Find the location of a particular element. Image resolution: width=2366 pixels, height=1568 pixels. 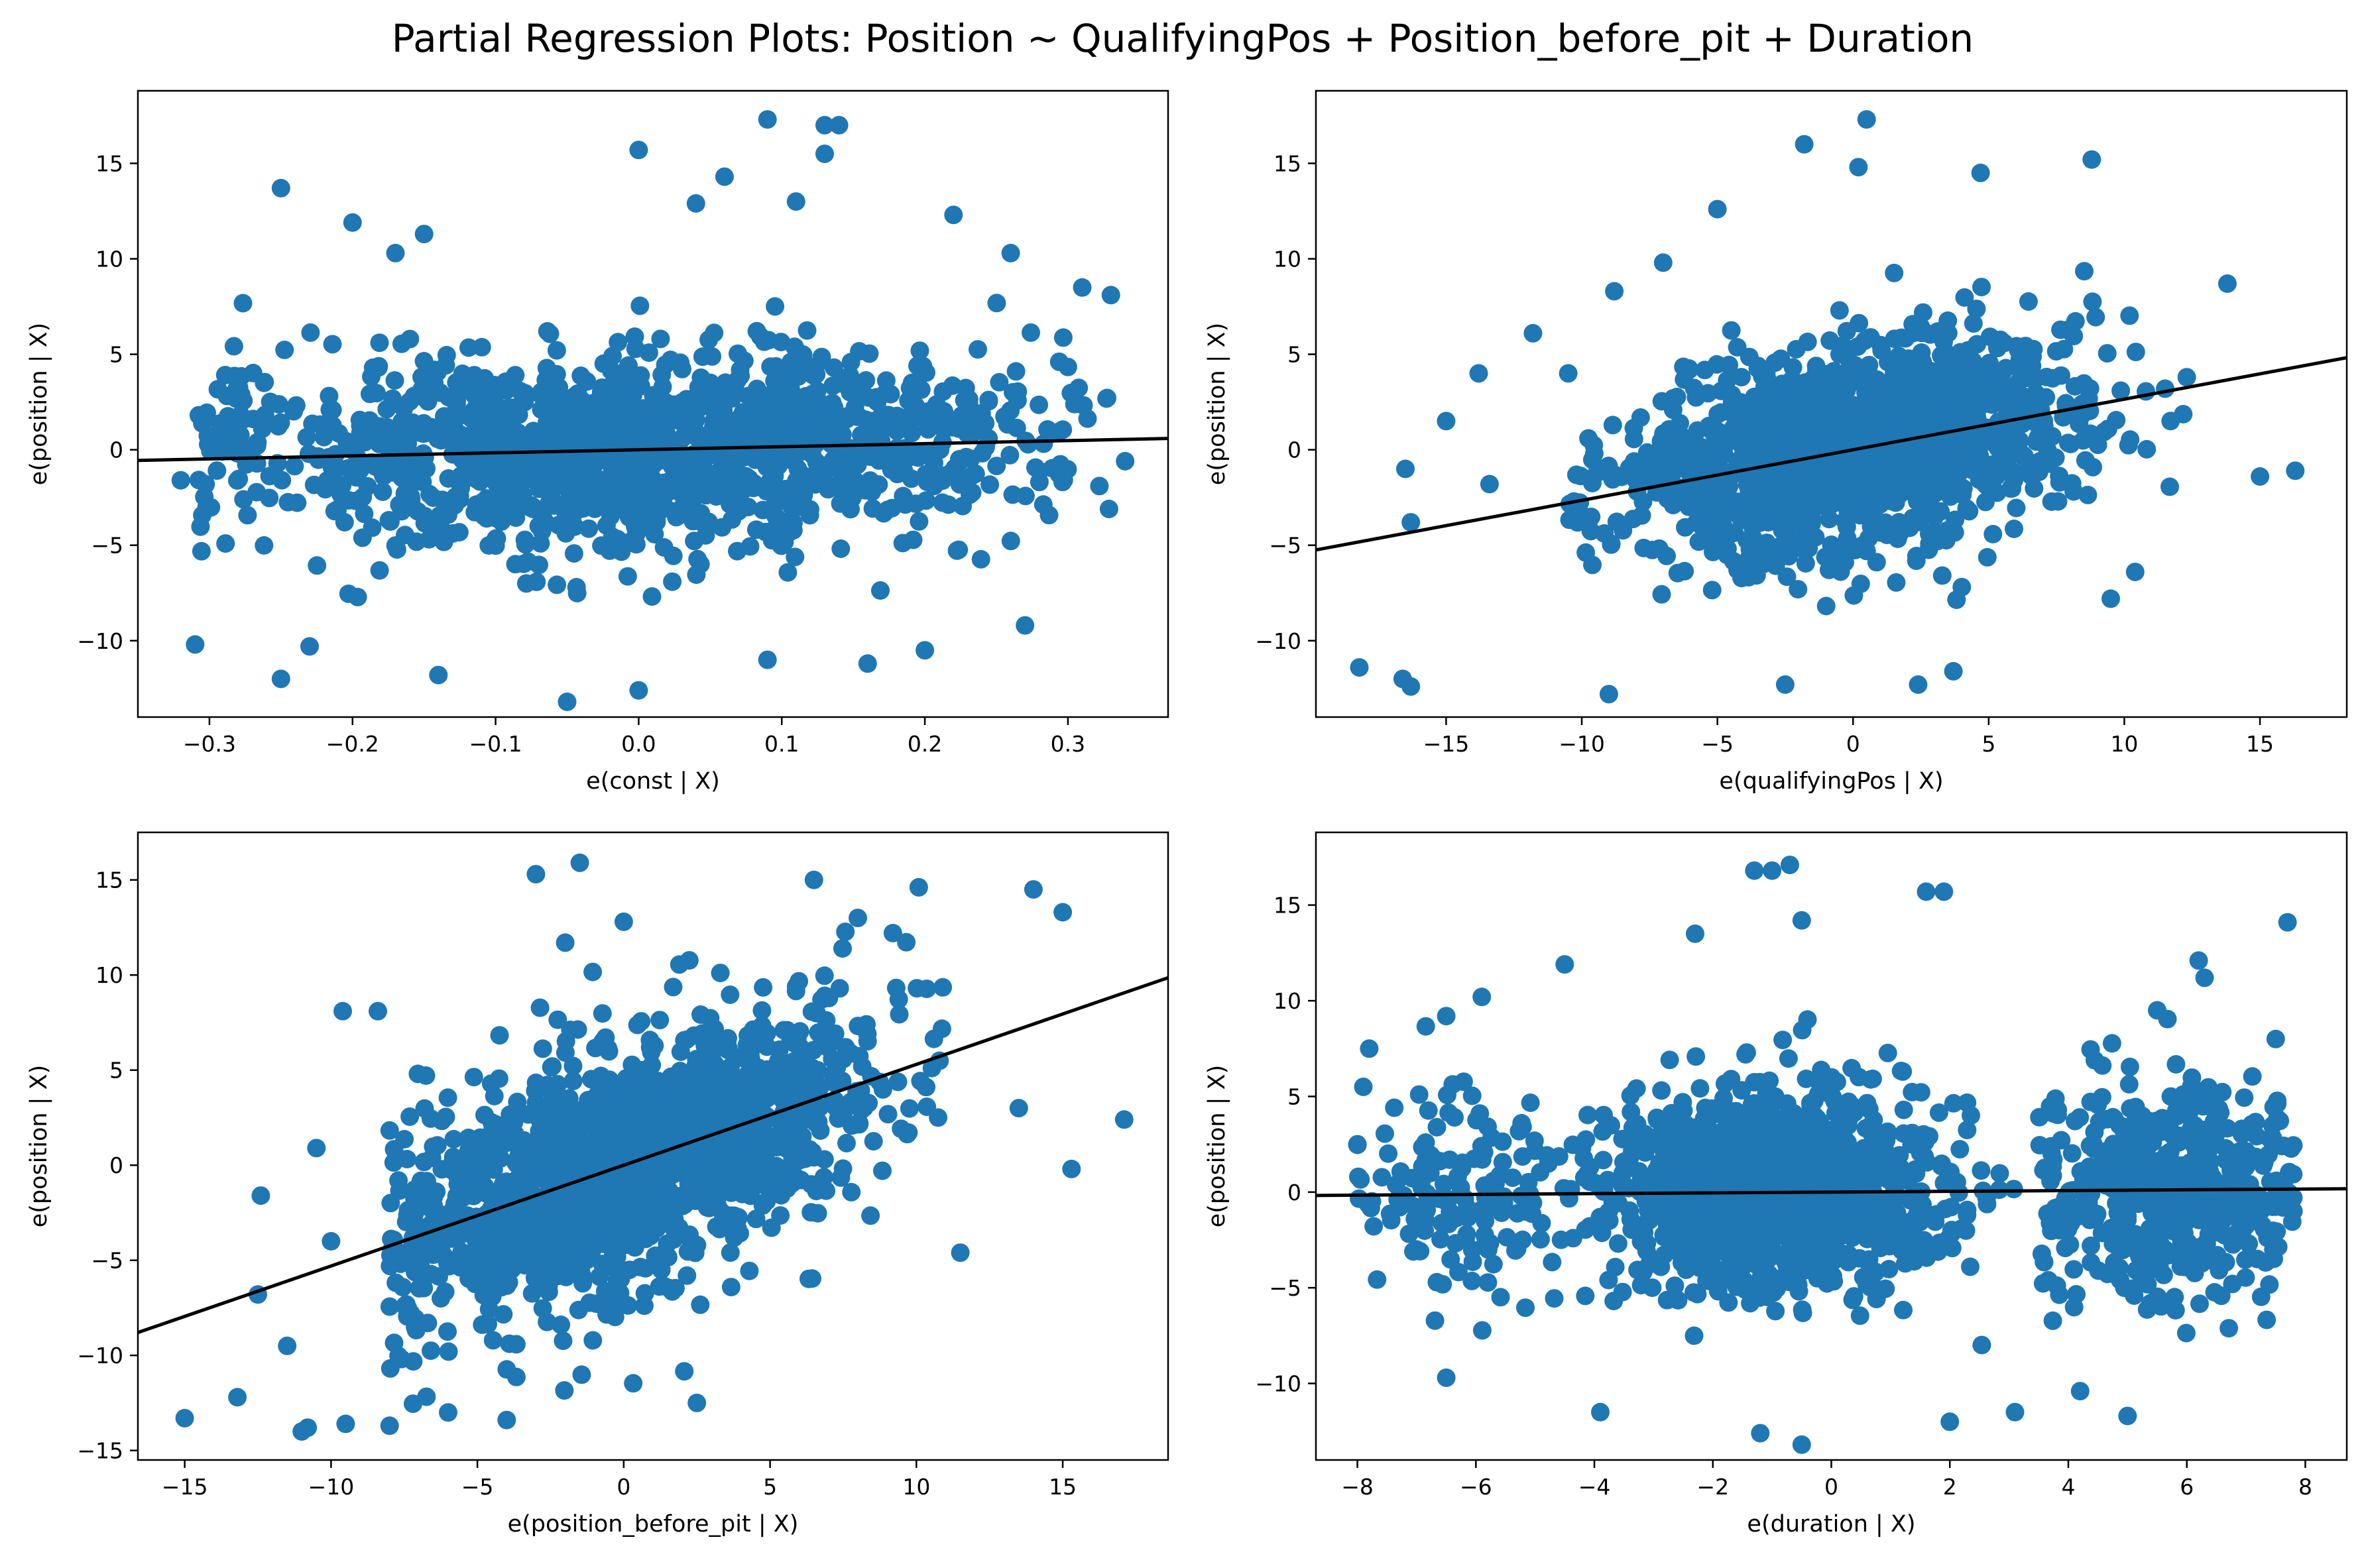

y-tick-label: −10 is located at coordinates (1278, 641).